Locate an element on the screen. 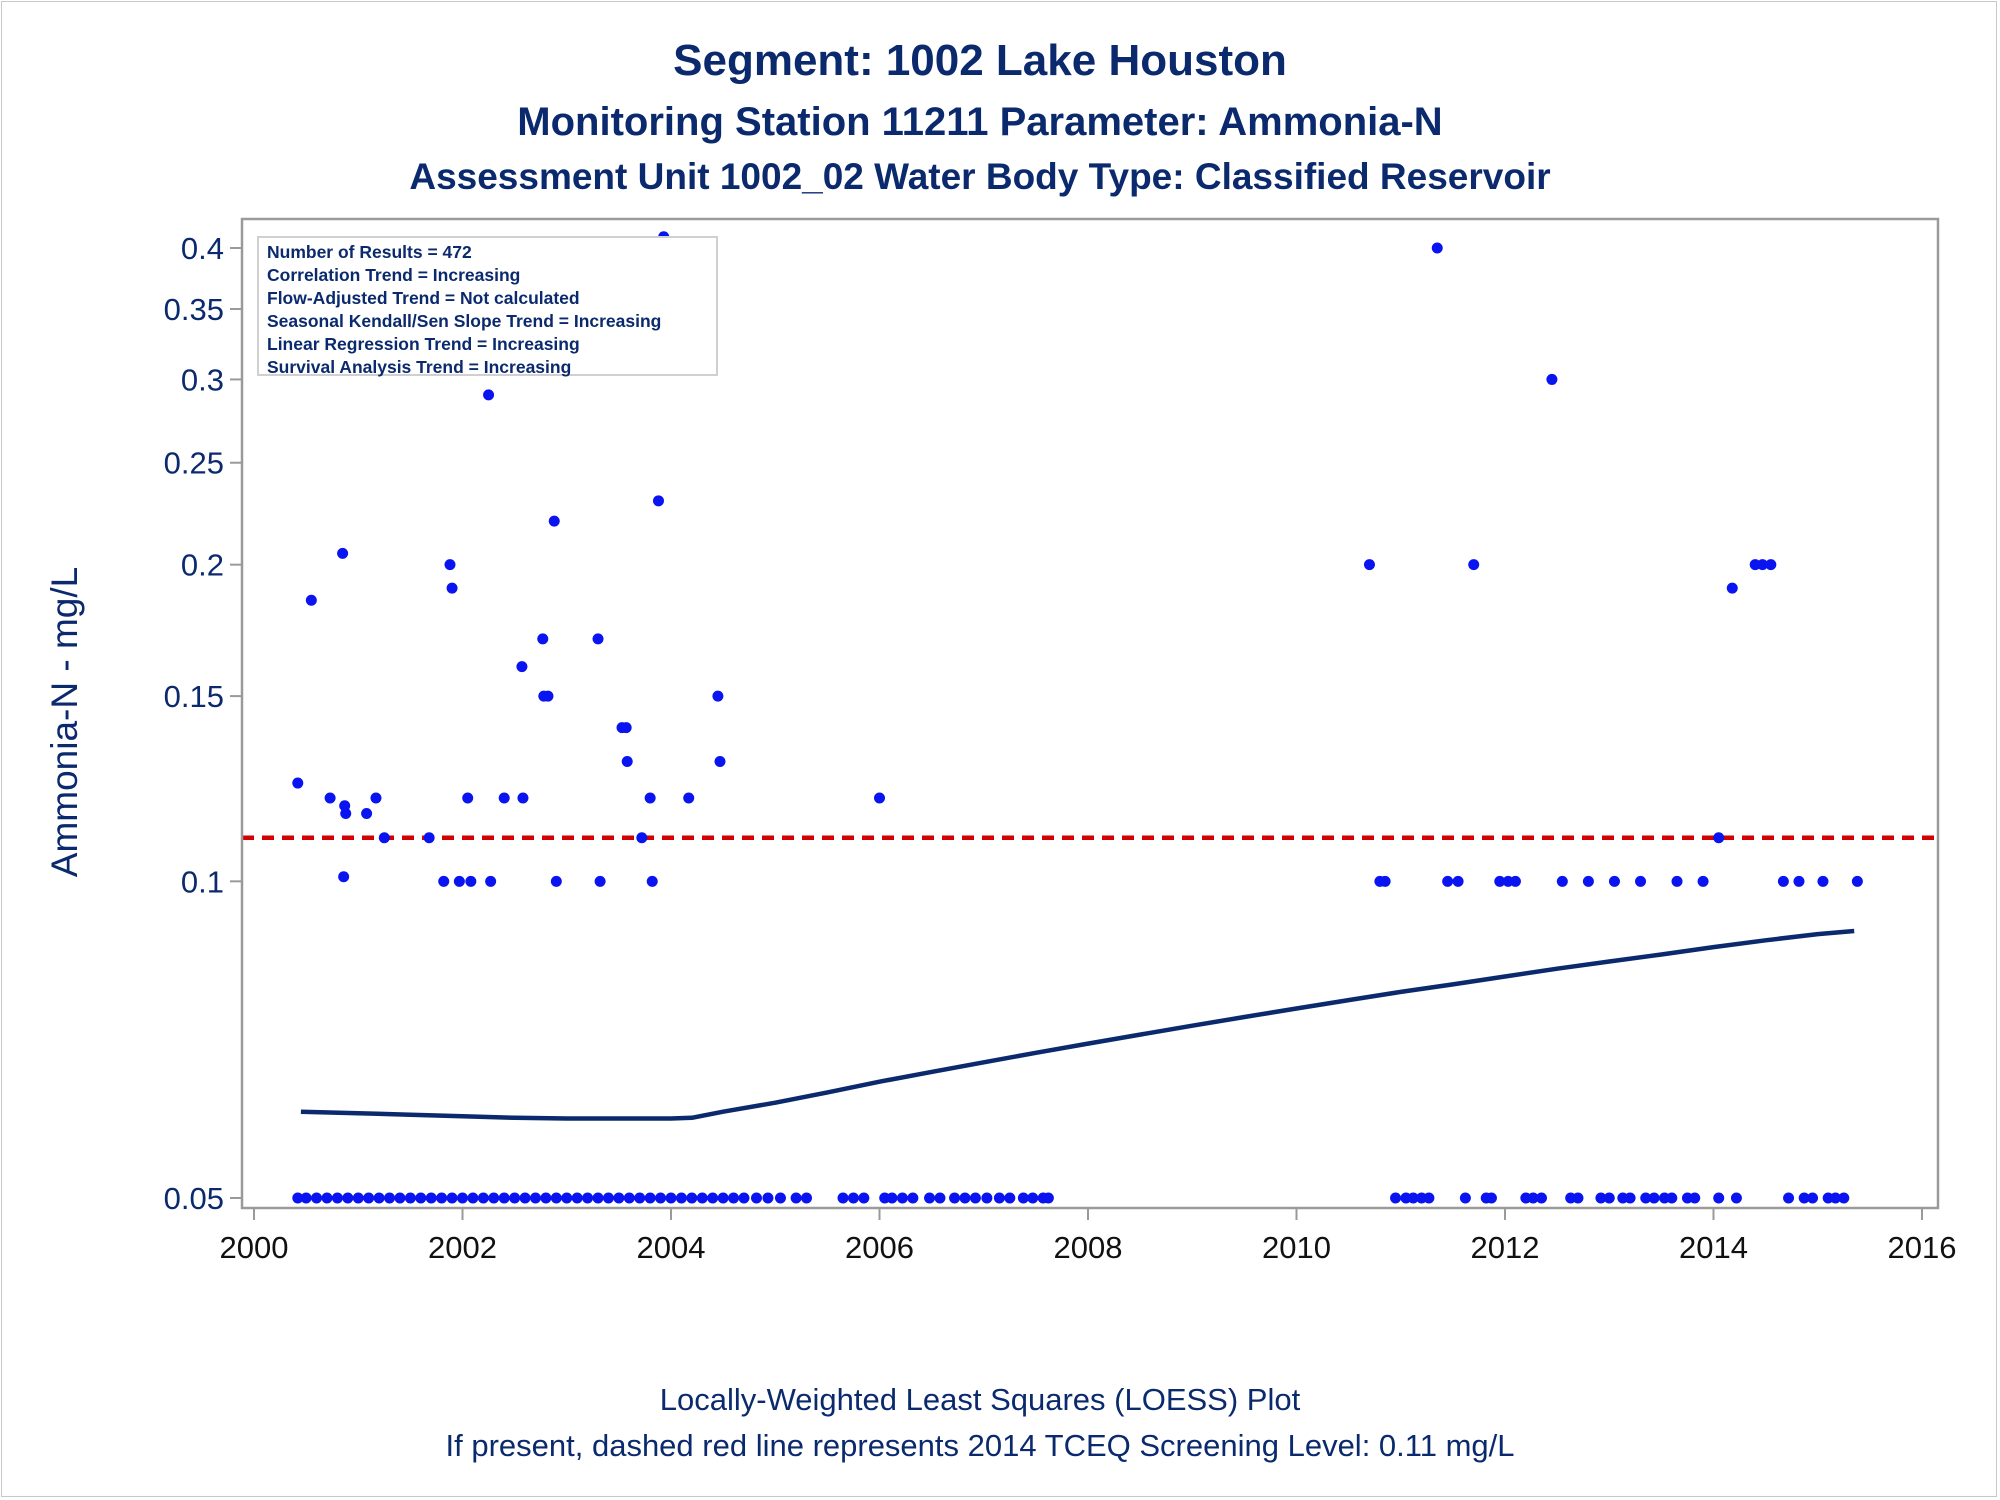  loess-curve is located at coordinates (1077, 1024).